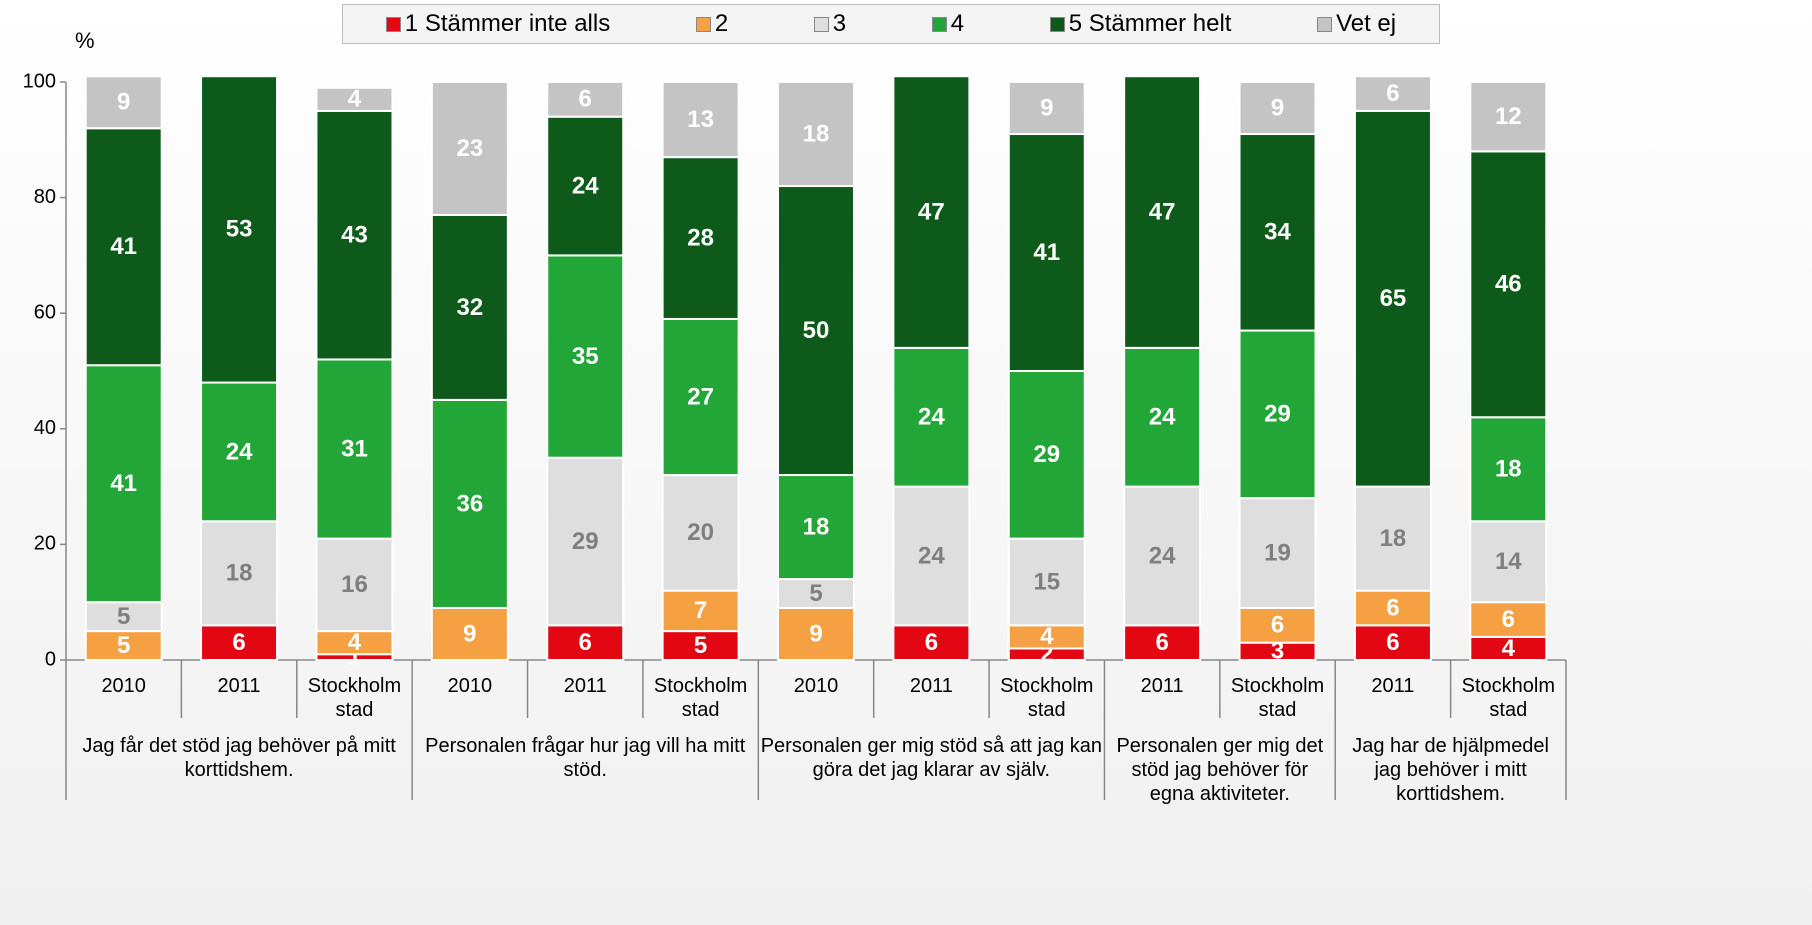  I want to click on data-label: 13, so click(700, 119).